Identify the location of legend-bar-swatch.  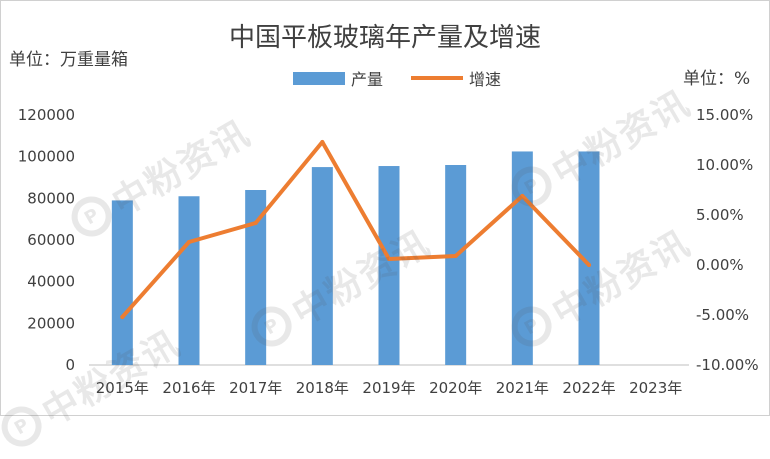
(319, 78).